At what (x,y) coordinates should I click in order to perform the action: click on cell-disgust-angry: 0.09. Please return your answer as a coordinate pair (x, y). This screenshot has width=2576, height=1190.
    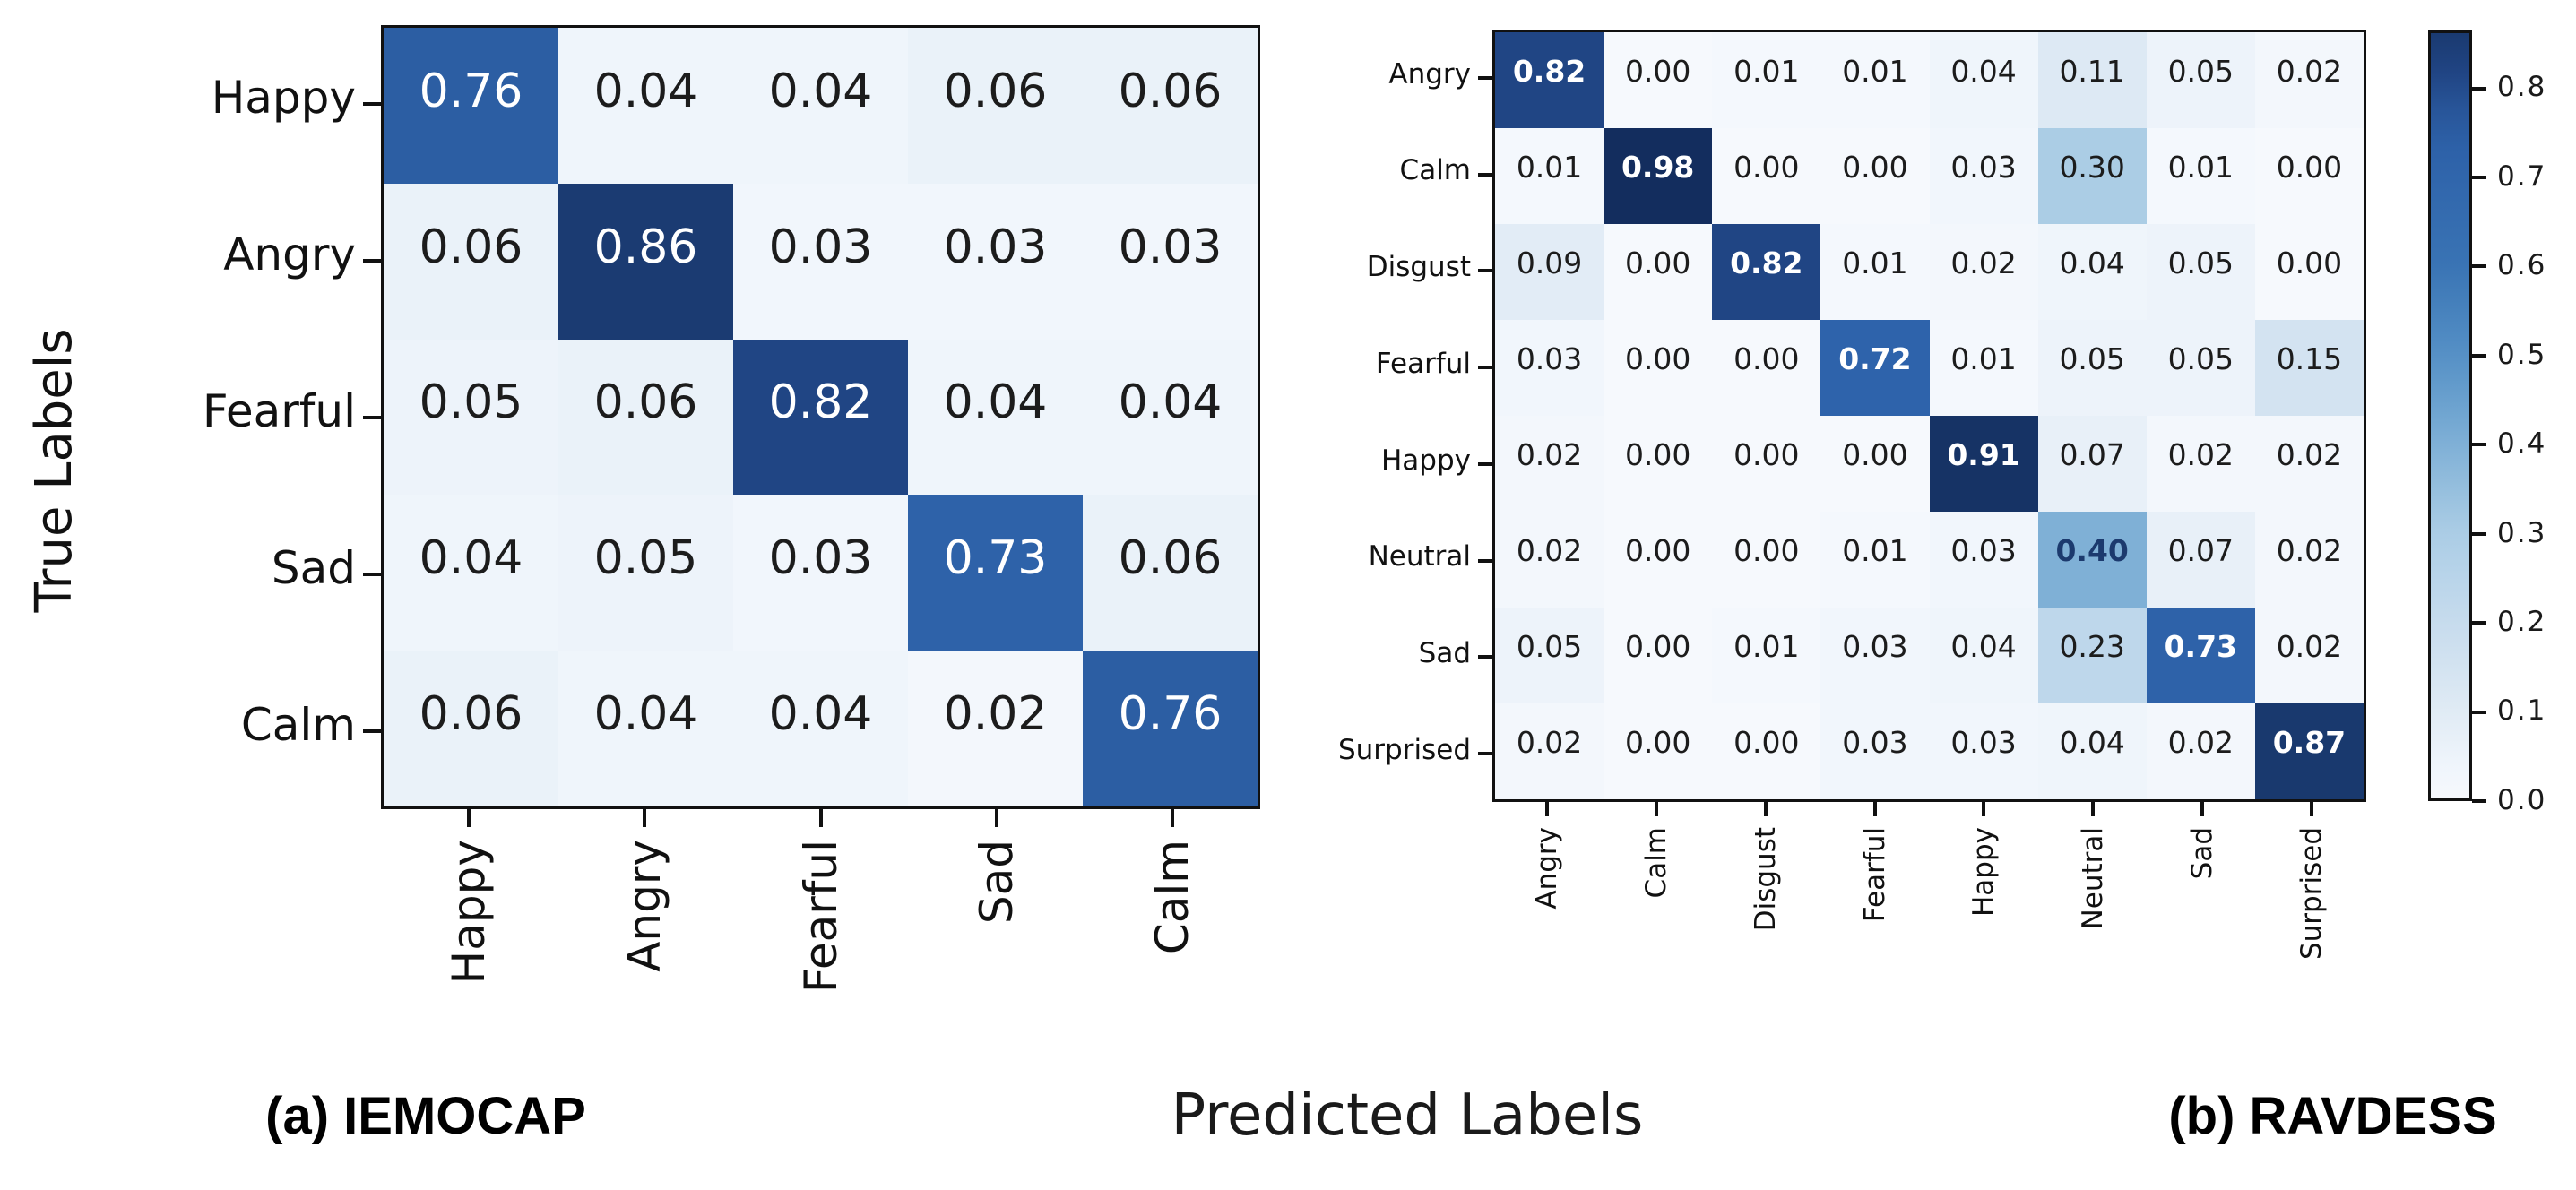
    Looking at the image, I should click on (1549, 272).